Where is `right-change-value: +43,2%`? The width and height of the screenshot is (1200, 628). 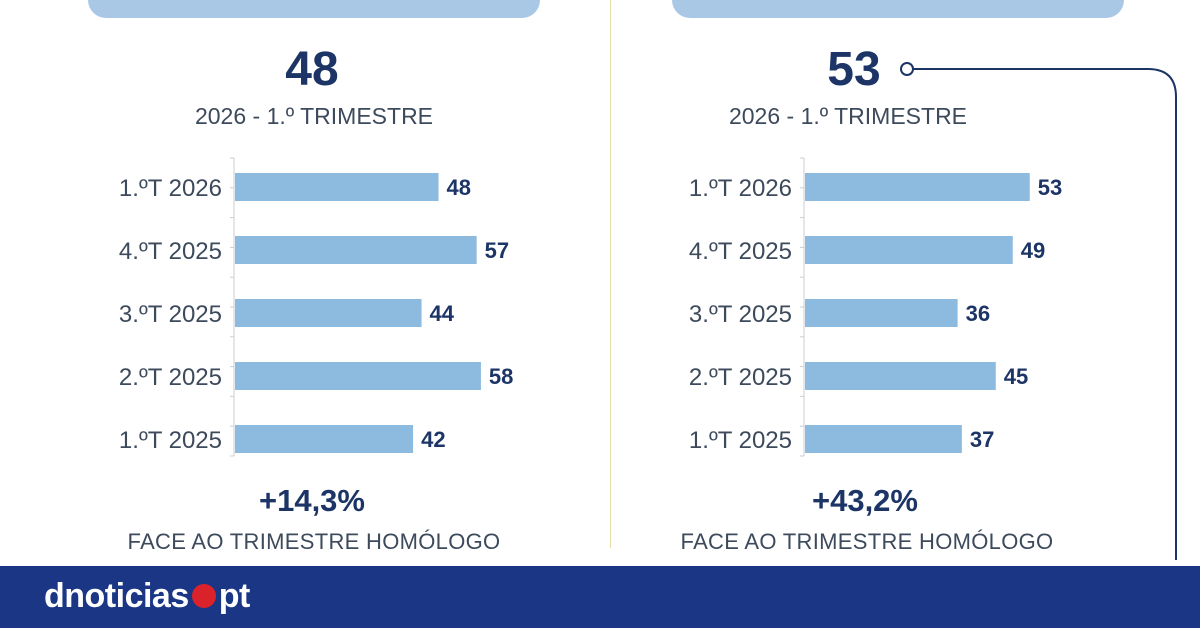
right-change-value: +43,2% is located at coordinates (864, 500).